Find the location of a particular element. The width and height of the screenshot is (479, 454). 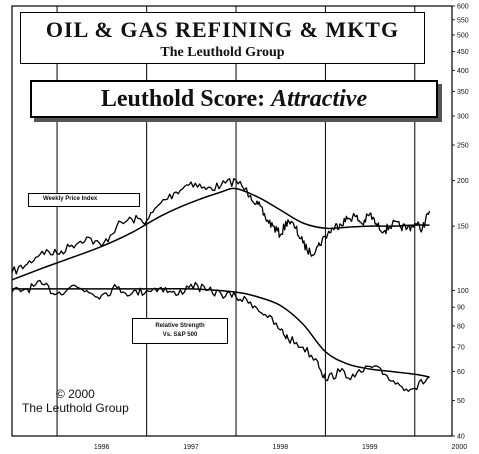

y-tick-90: 90 is located at coordinates (461, 308).